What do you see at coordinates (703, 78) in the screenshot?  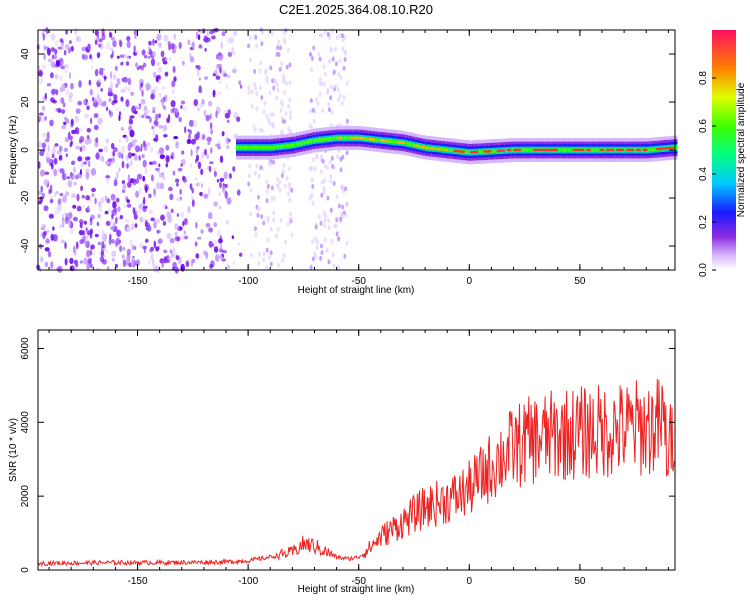 I see `colorbar-tick-label: 0.8` at bounding box center [703, 78].